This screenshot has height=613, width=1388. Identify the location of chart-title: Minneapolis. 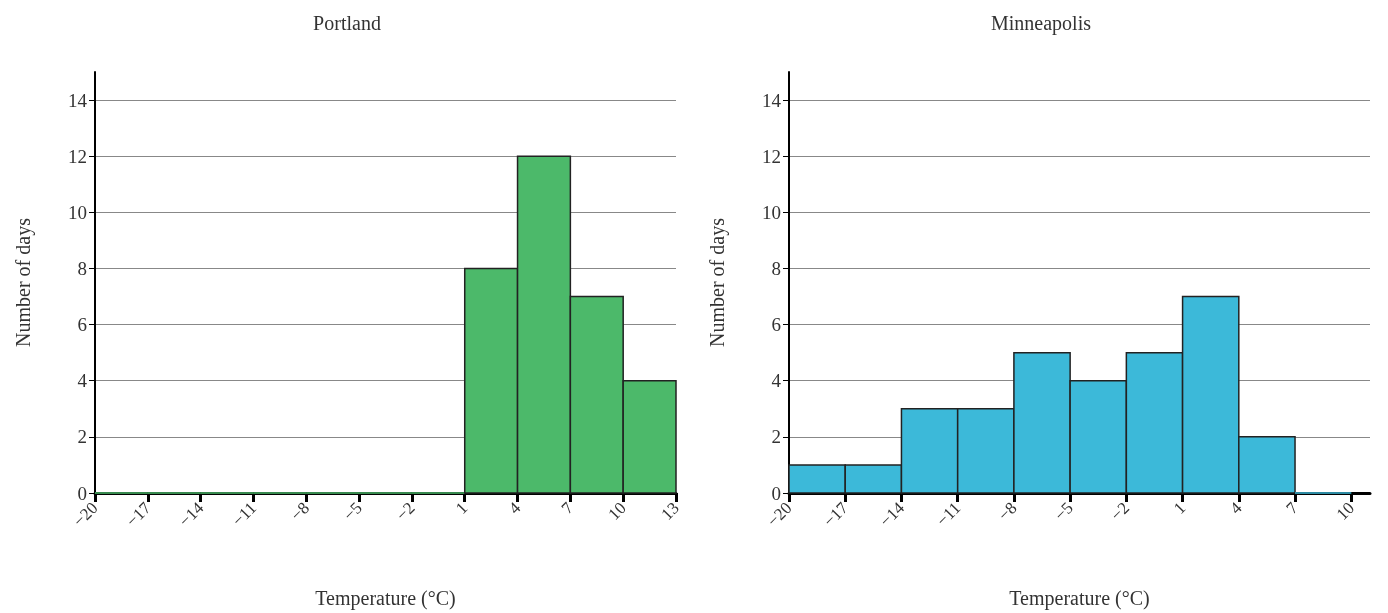
(1041, 23).